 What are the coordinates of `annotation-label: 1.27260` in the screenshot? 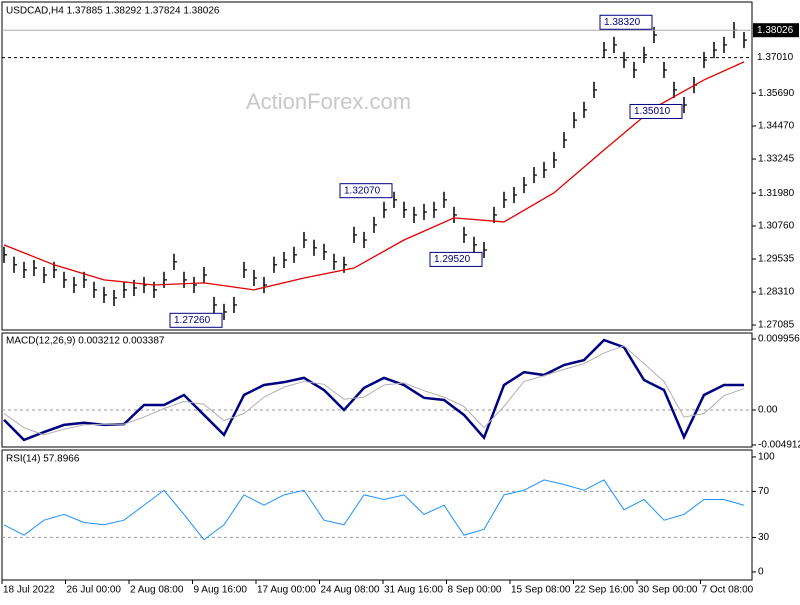 It's located at (192, 320).